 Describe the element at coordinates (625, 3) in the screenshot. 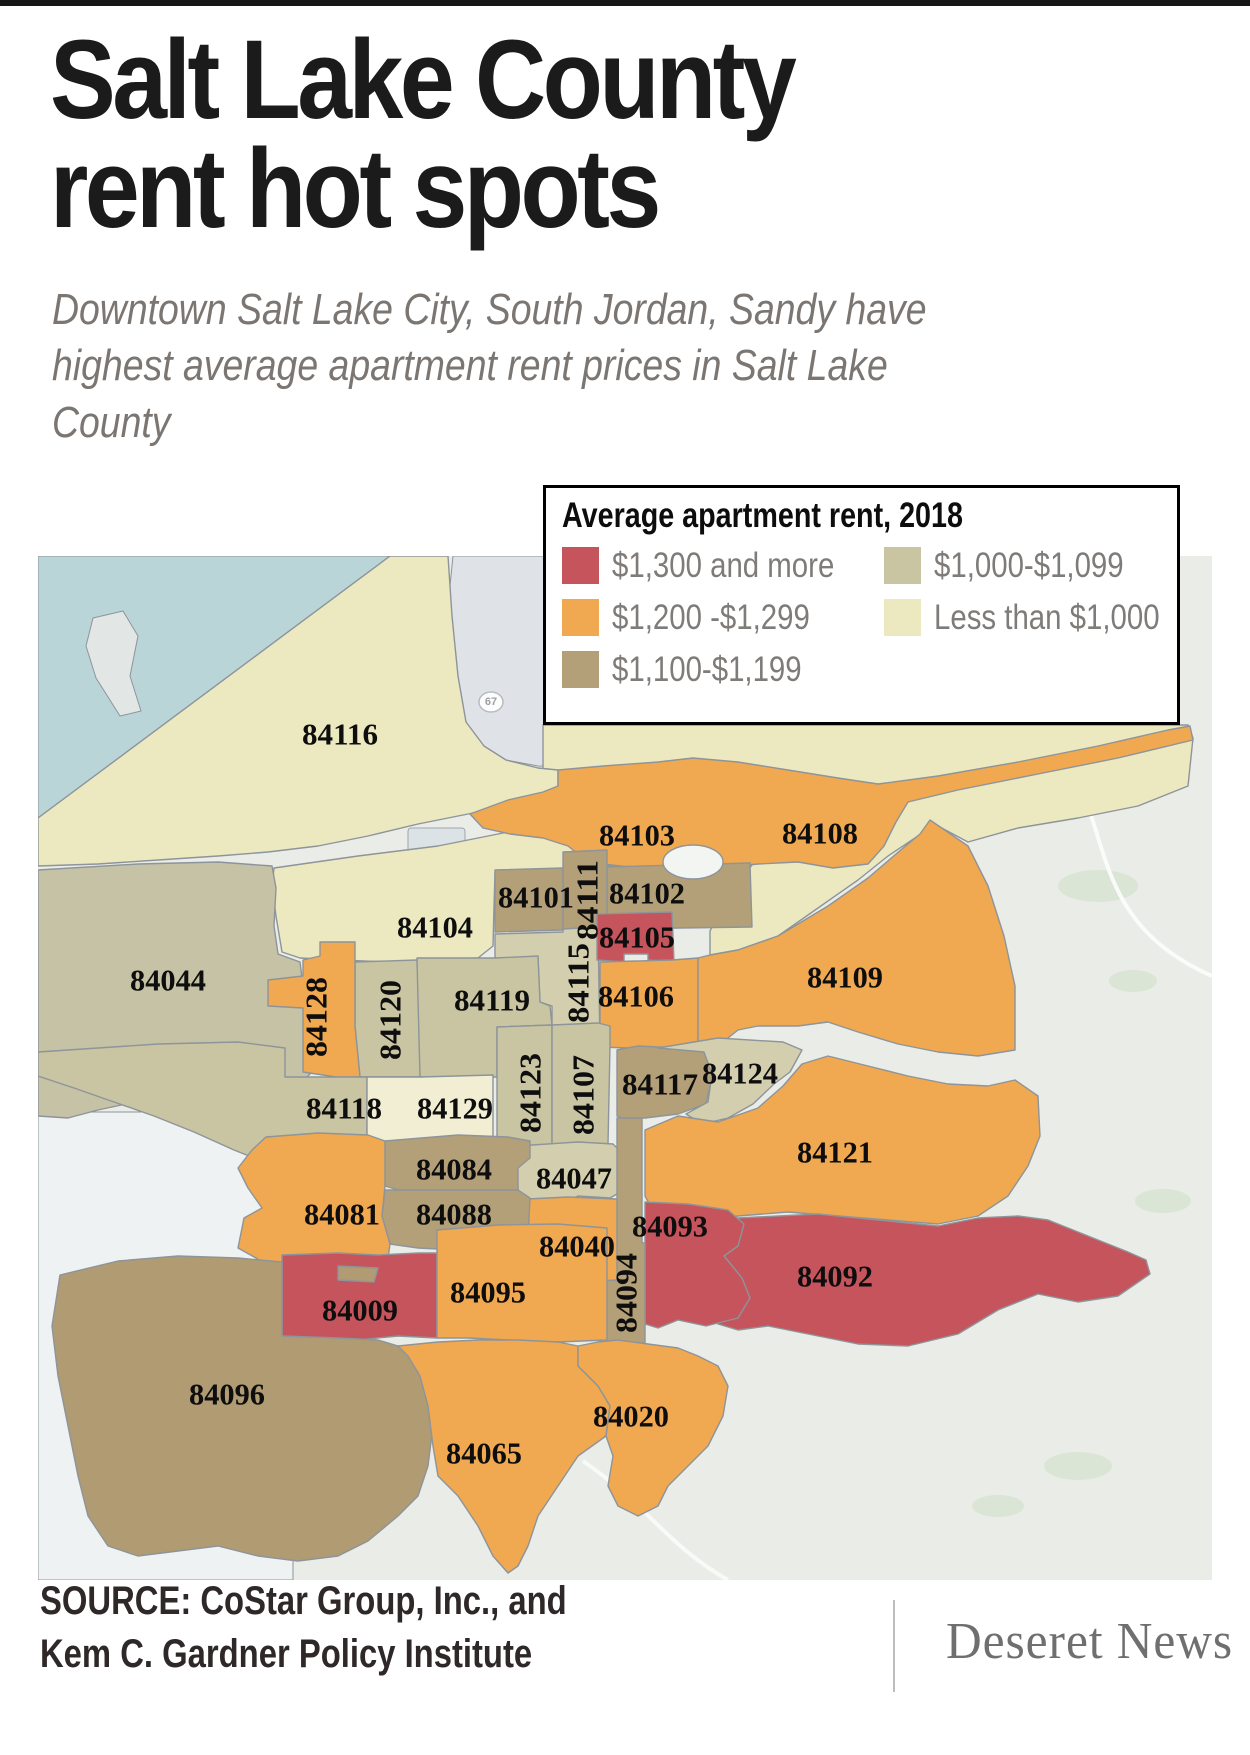

I see `top-rule` at that location.